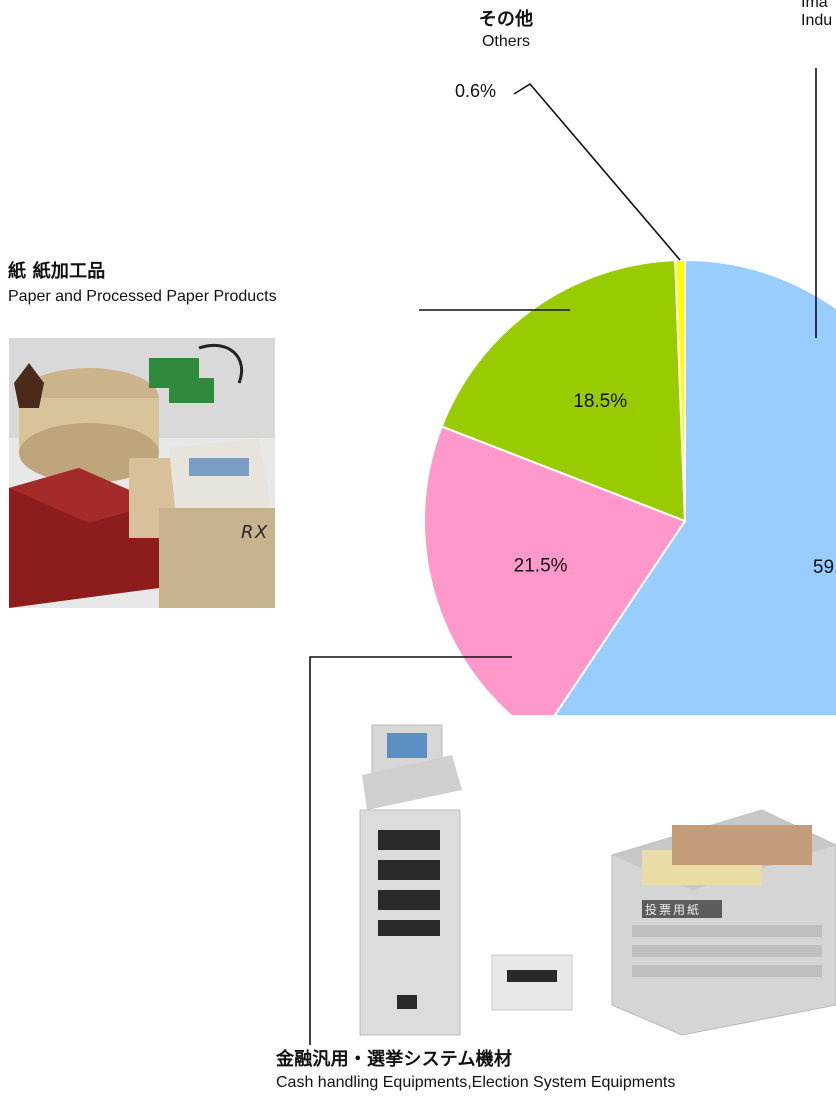  I want to click on image-industry-label-en: Ima, so click(814, 5).